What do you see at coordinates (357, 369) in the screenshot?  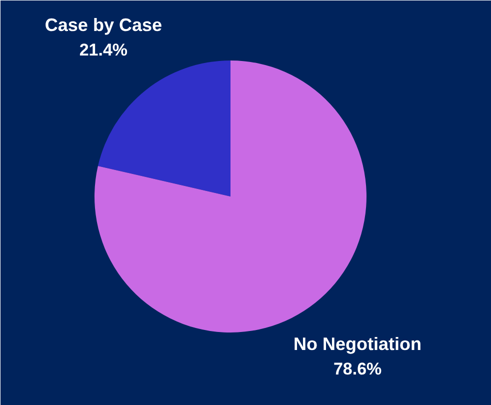 I see `data-label: 78.6%` at bounding box center [357, 369].